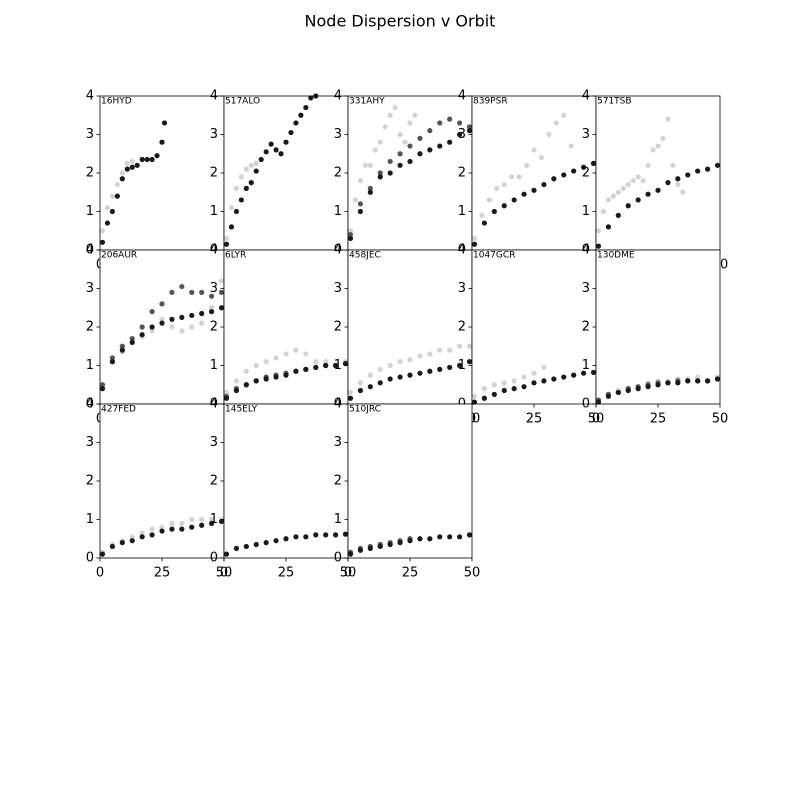  What do you see at coordinates (242, 102) in the screenshot?
I see `panel-label: 517ALO` at bounding box center [242, 102].